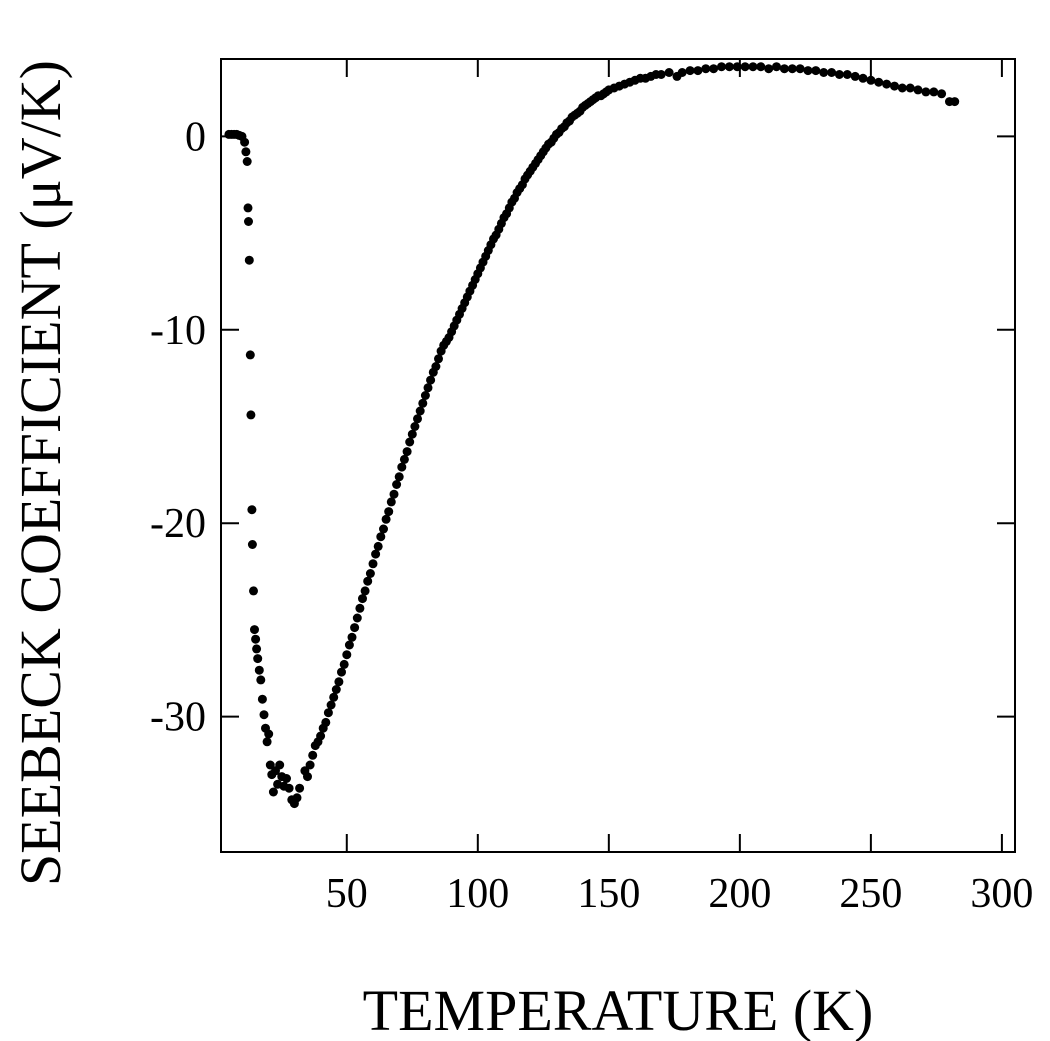 The image size is (1050, 1041). Describe the element at coordinates (1001, 894) in the screenshot. I see `x-tick-label: 300` at that location.